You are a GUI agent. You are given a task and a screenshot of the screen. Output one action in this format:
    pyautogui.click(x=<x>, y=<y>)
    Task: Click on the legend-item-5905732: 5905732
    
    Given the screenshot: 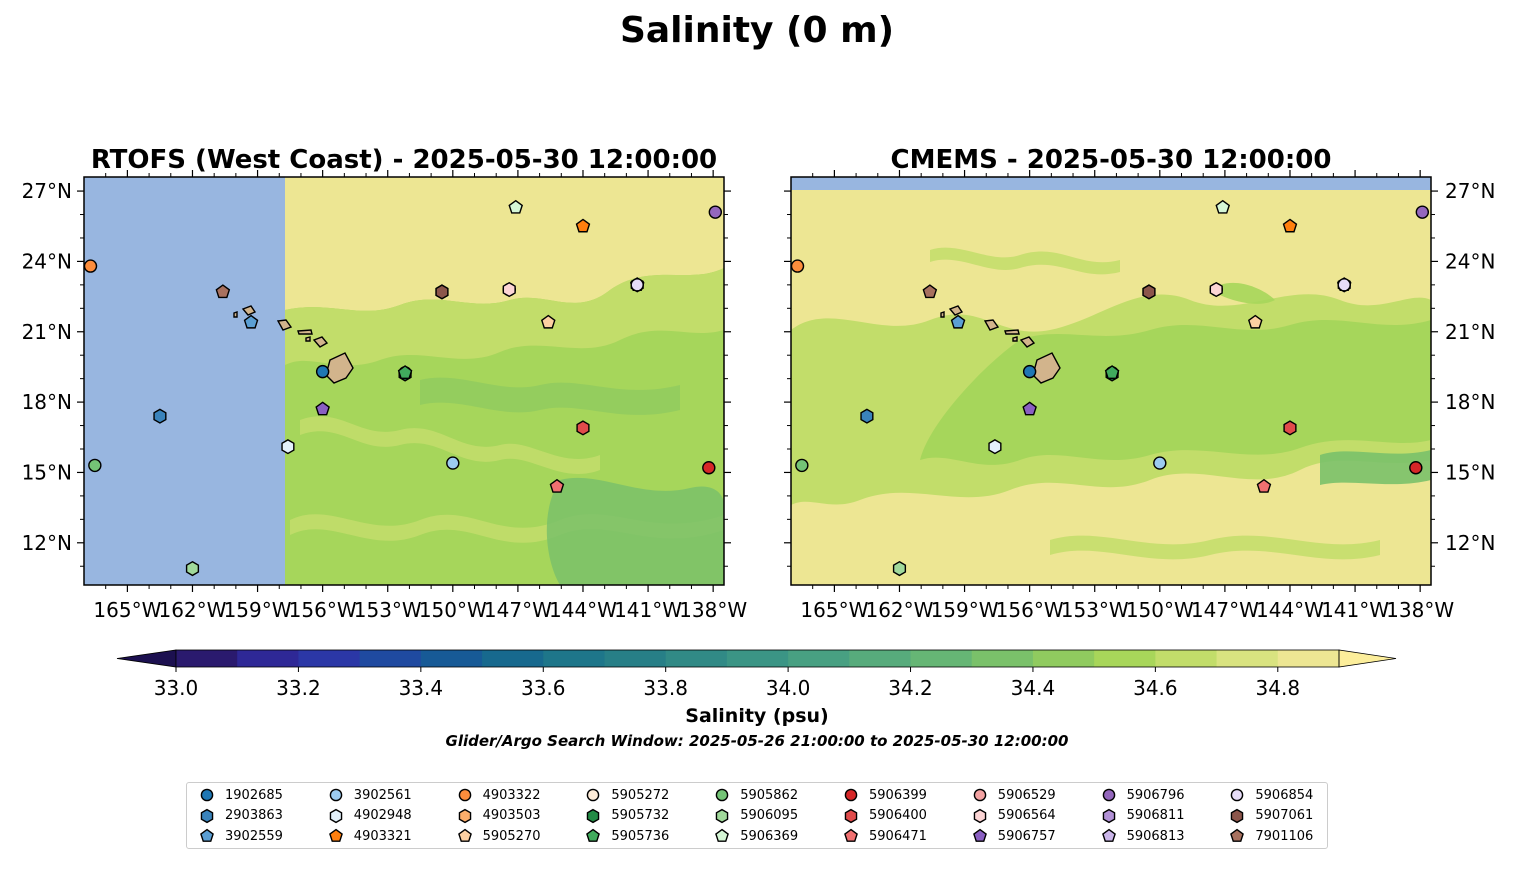 What is the action you would take?
    pyautogui.click(x=626, y=816)
    